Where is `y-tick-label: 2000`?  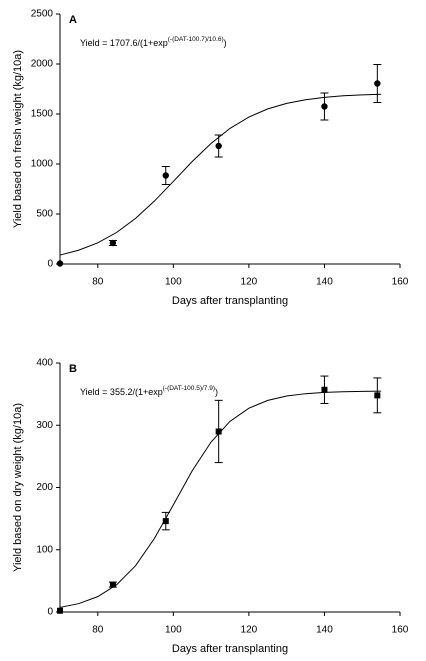
y-tick-label: 2000 is located at coordinates (42, 64).